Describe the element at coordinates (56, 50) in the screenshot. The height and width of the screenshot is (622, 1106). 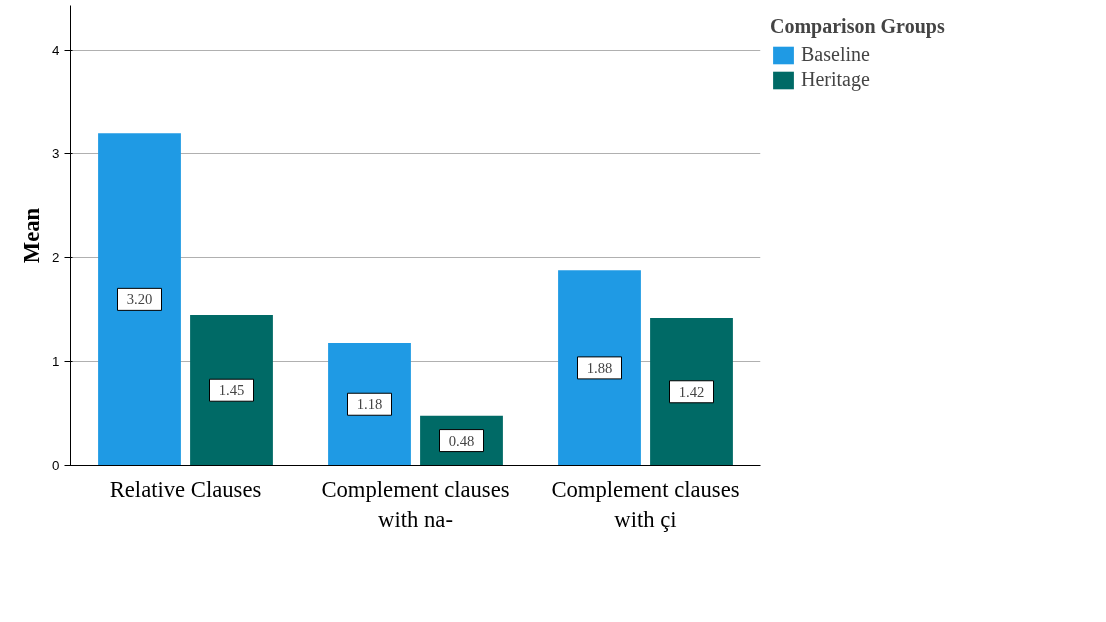
I see `y-tick-label: 4` at that location.